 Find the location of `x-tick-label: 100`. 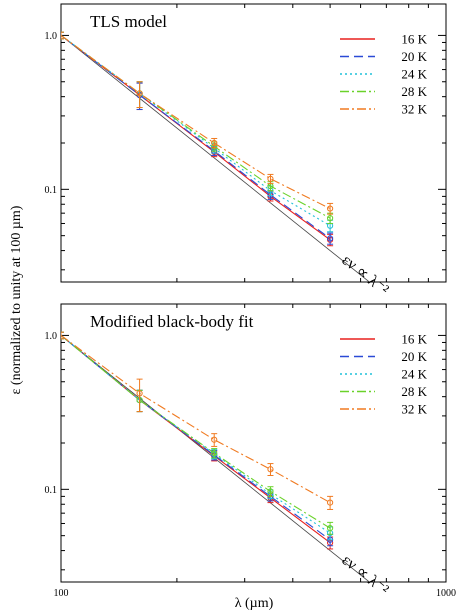

x-tick-label: 100 is located at coordinates (61, 593).